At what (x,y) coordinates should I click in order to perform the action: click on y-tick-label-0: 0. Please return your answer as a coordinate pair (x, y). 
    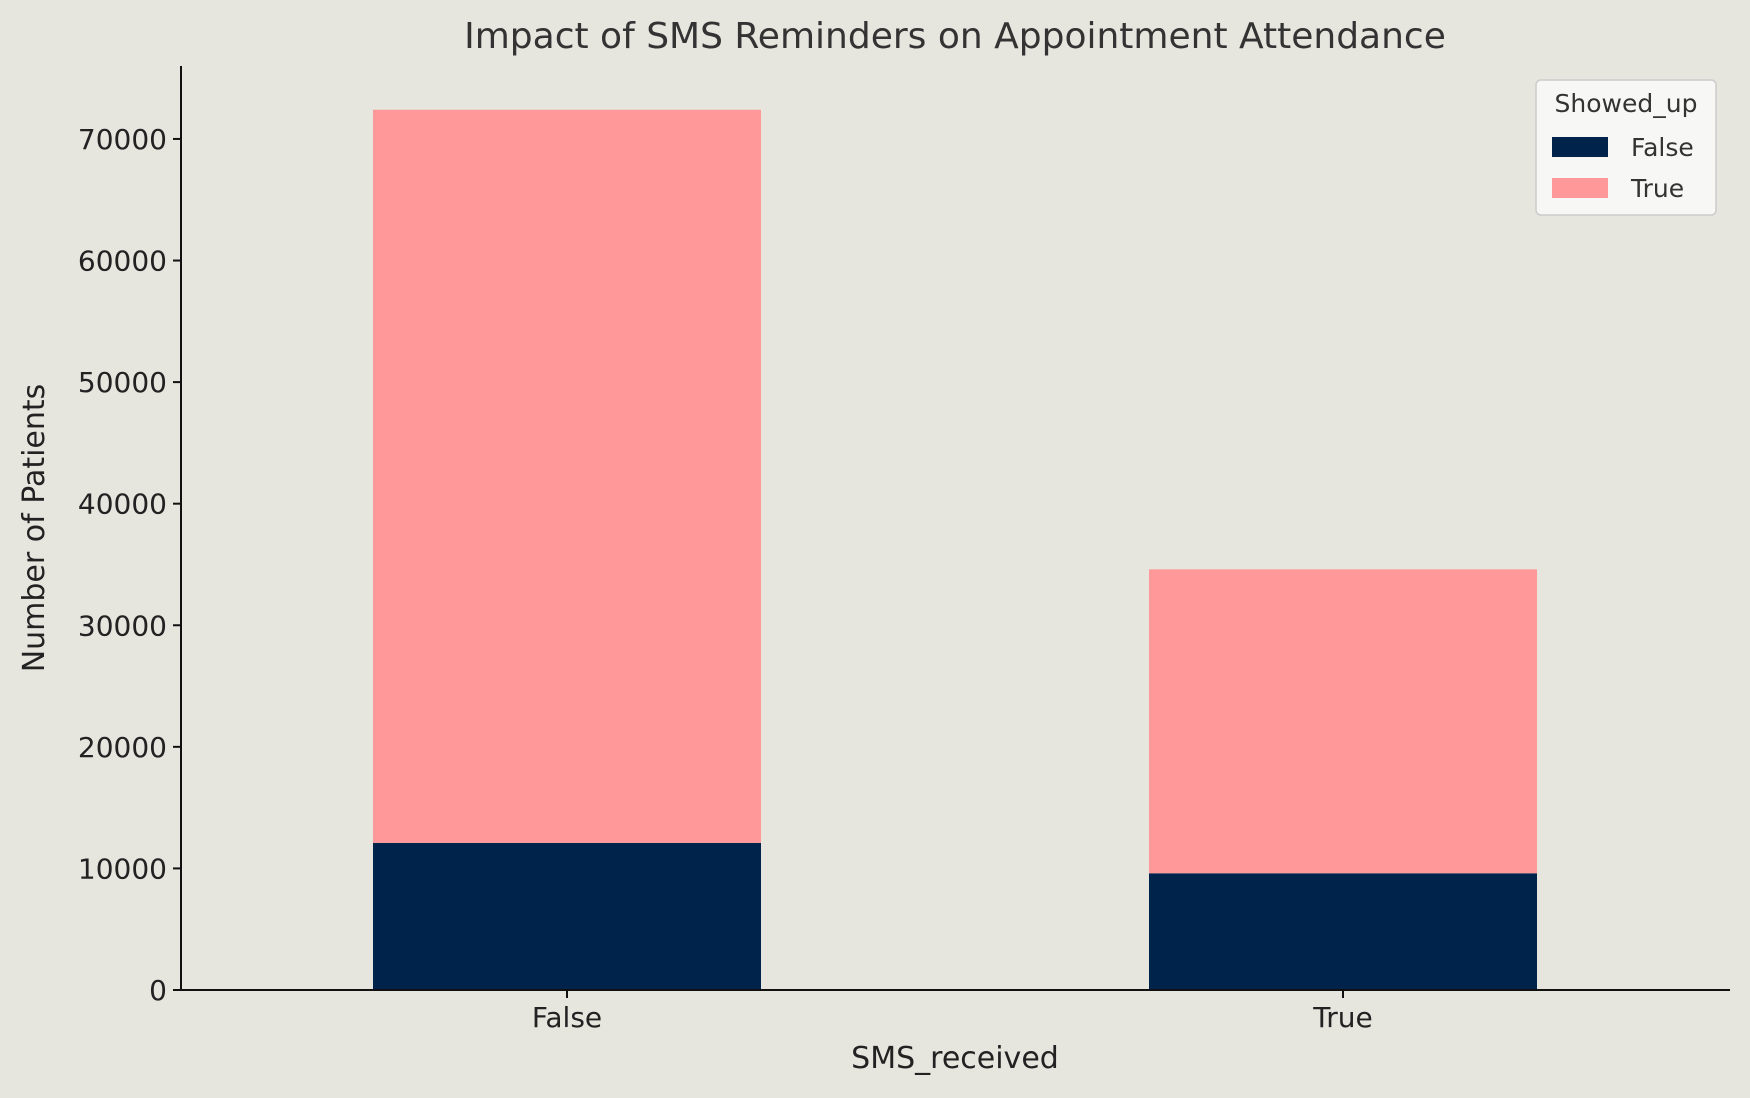
    Looking at the image, I should click on (158, 990).